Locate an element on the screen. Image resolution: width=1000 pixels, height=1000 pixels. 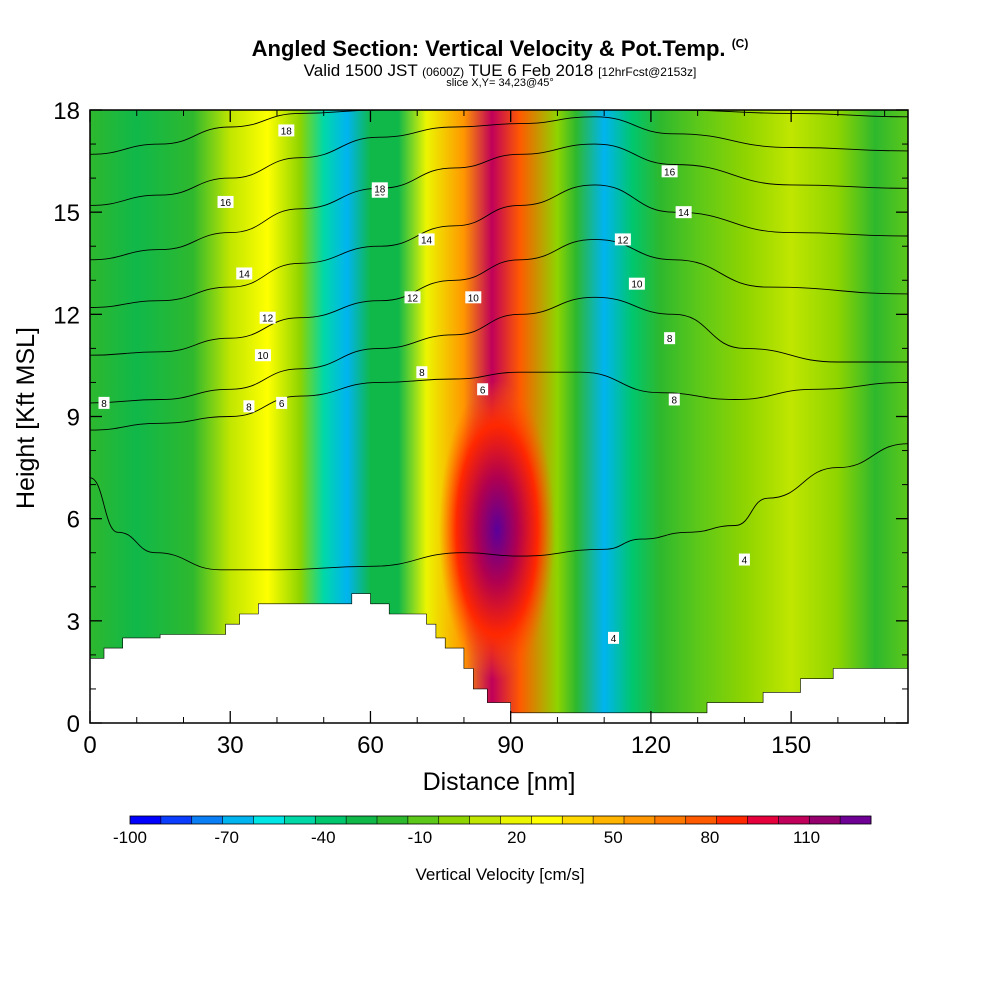
contour-label-7: 10 is located at coordinates (263, 356).